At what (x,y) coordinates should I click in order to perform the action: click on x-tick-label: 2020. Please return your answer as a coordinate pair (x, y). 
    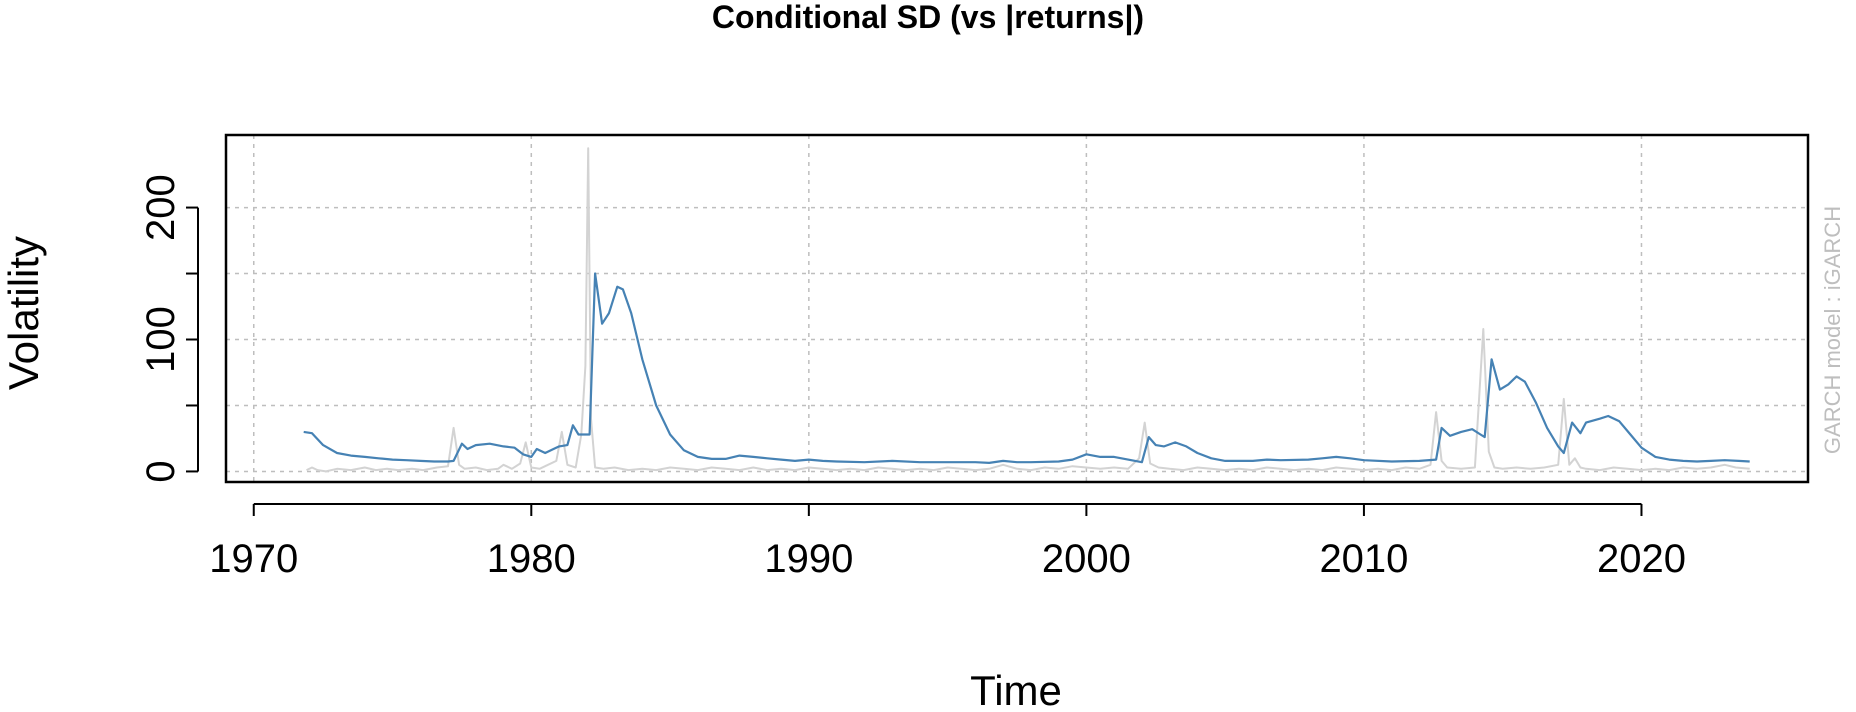
    Looking at the image, I should click on (1641, 559).